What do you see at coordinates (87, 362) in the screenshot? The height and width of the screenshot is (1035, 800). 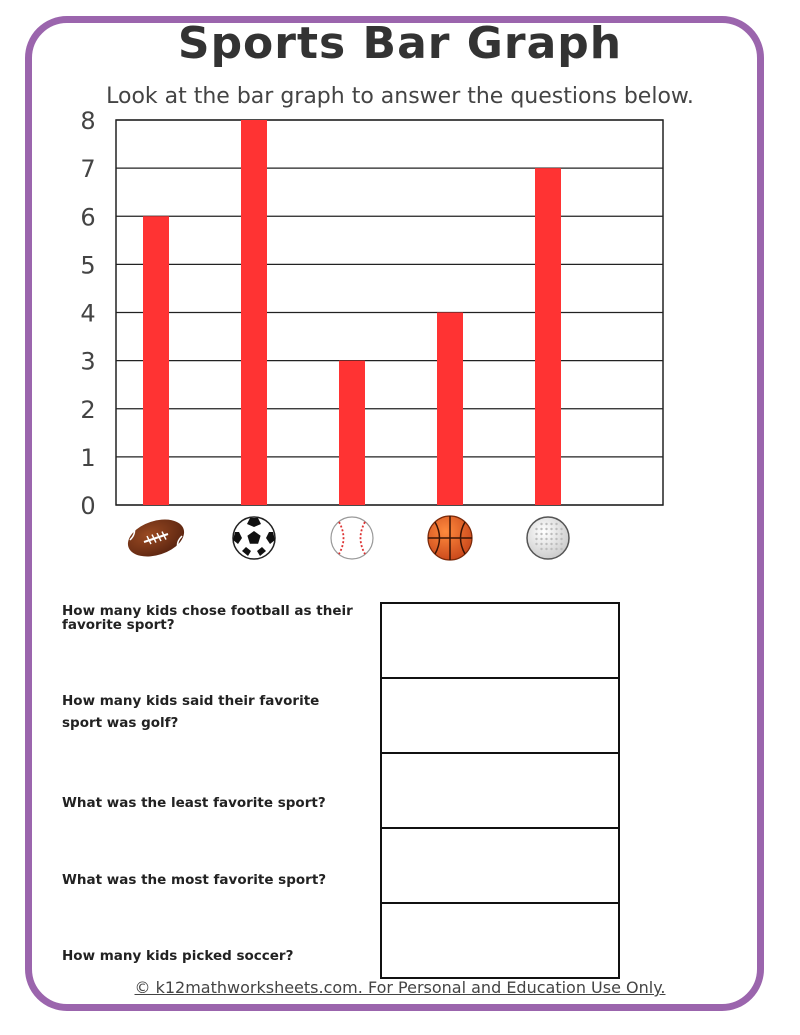 I see `y-tick-label: 3` at bounding box center [87, 362].